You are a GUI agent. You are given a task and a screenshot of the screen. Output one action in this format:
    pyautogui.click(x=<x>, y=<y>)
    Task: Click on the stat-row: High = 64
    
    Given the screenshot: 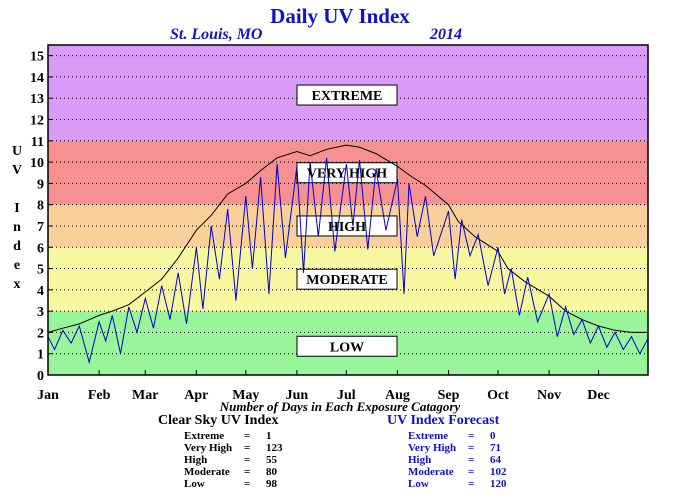 What is the action you would take?
    pyautogui.click(x=457, y=460)
    